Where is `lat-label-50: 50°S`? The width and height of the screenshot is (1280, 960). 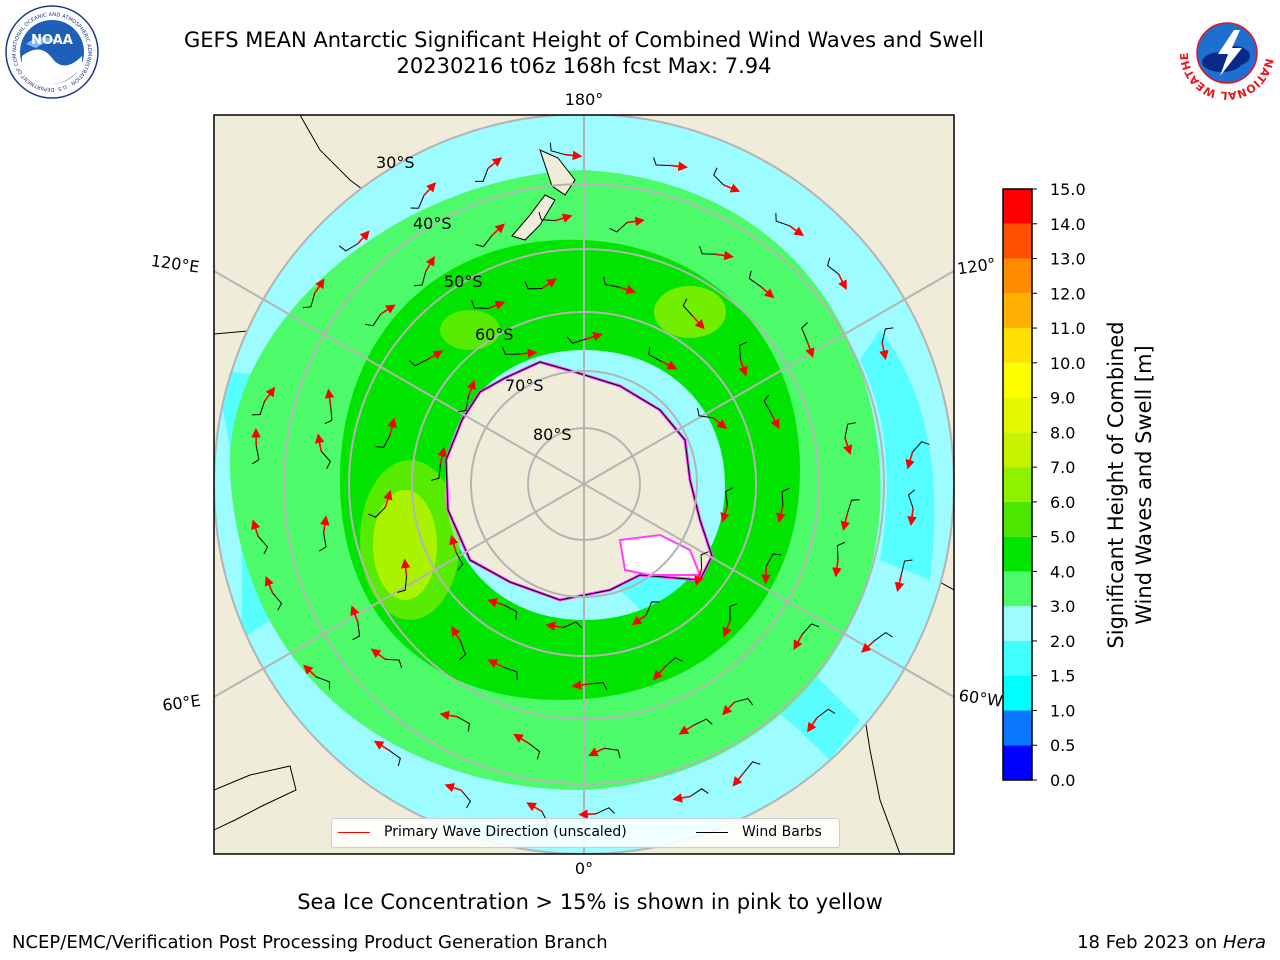
lat-label-50: 50°S is located at coordinates (463, 281).